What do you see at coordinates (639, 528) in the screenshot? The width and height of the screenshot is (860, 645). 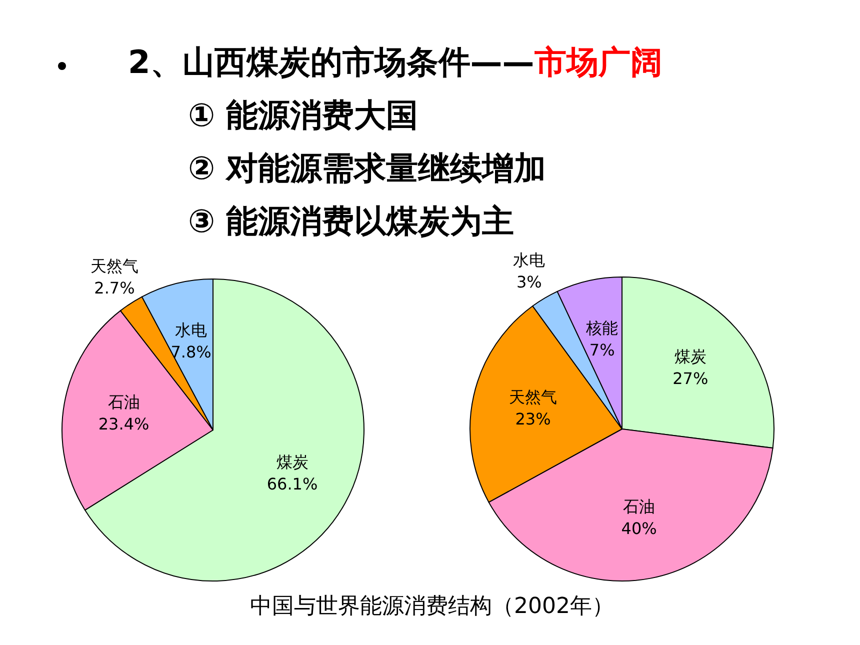 I see `data-label: 40%` at bounding box center [639, 528].